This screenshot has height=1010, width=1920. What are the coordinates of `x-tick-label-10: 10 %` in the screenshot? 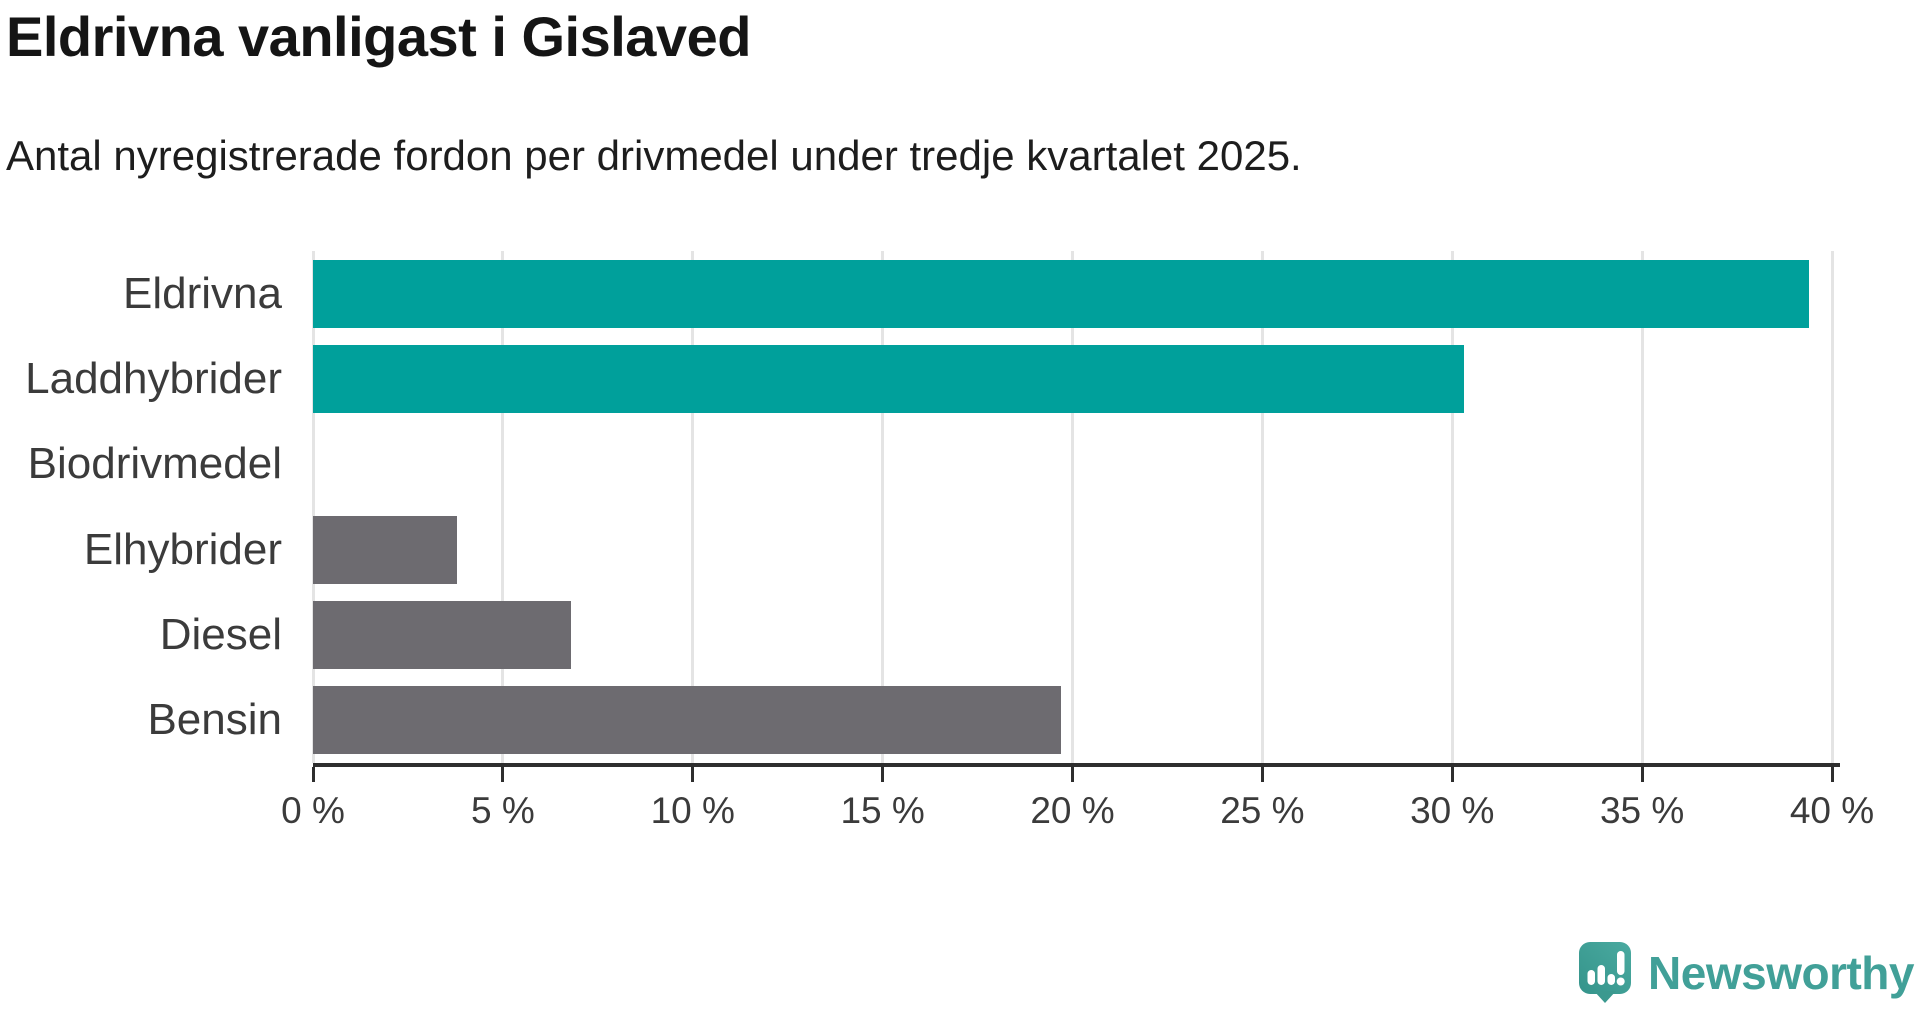 It's located at (692, 810).